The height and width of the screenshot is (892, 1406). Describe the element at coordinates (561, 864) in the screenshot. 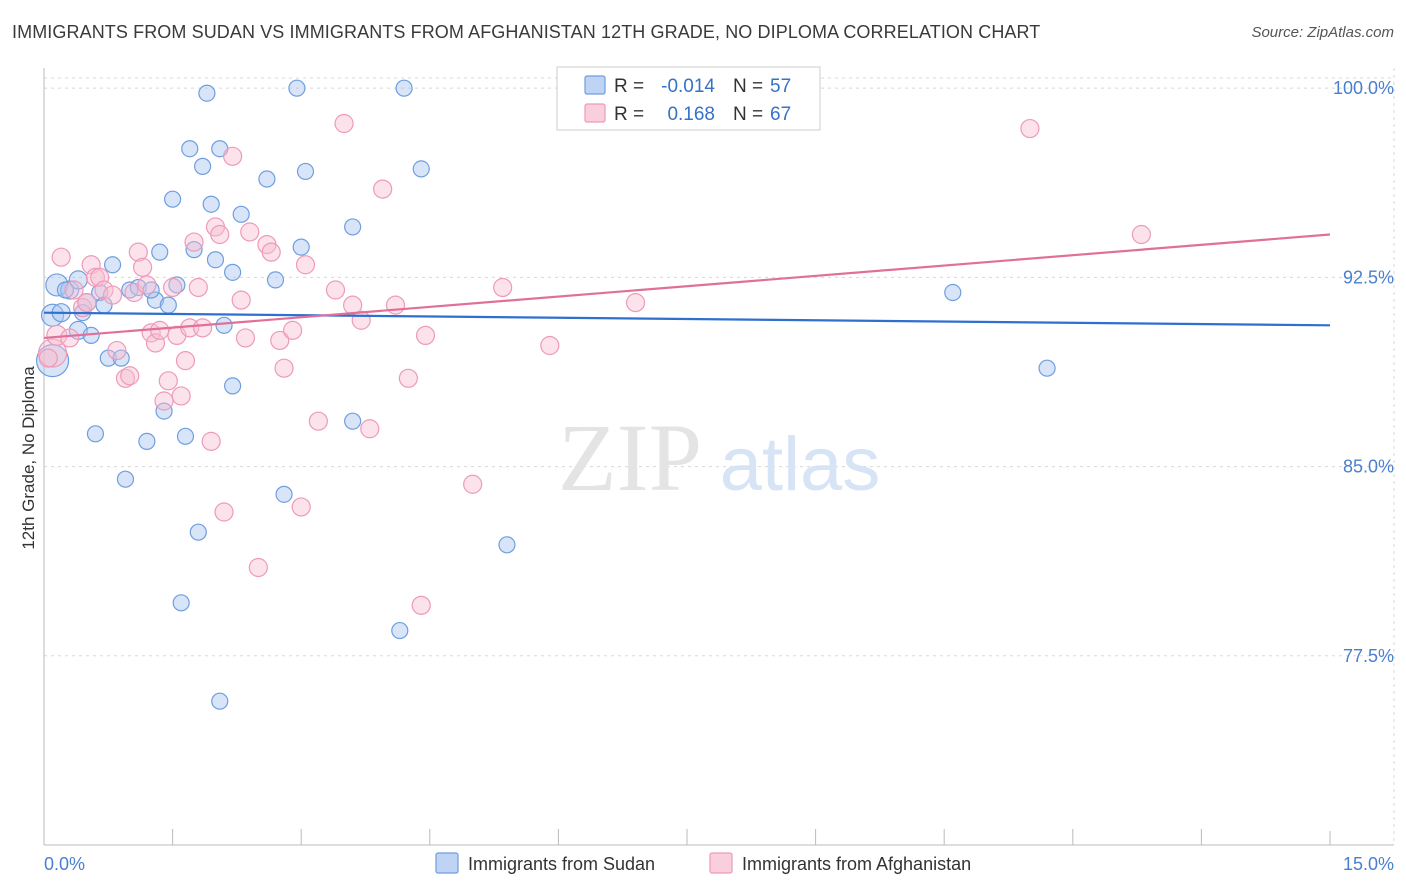

I see `bottom-legend-label-sudan: Immigrants from Sudan` at that location.